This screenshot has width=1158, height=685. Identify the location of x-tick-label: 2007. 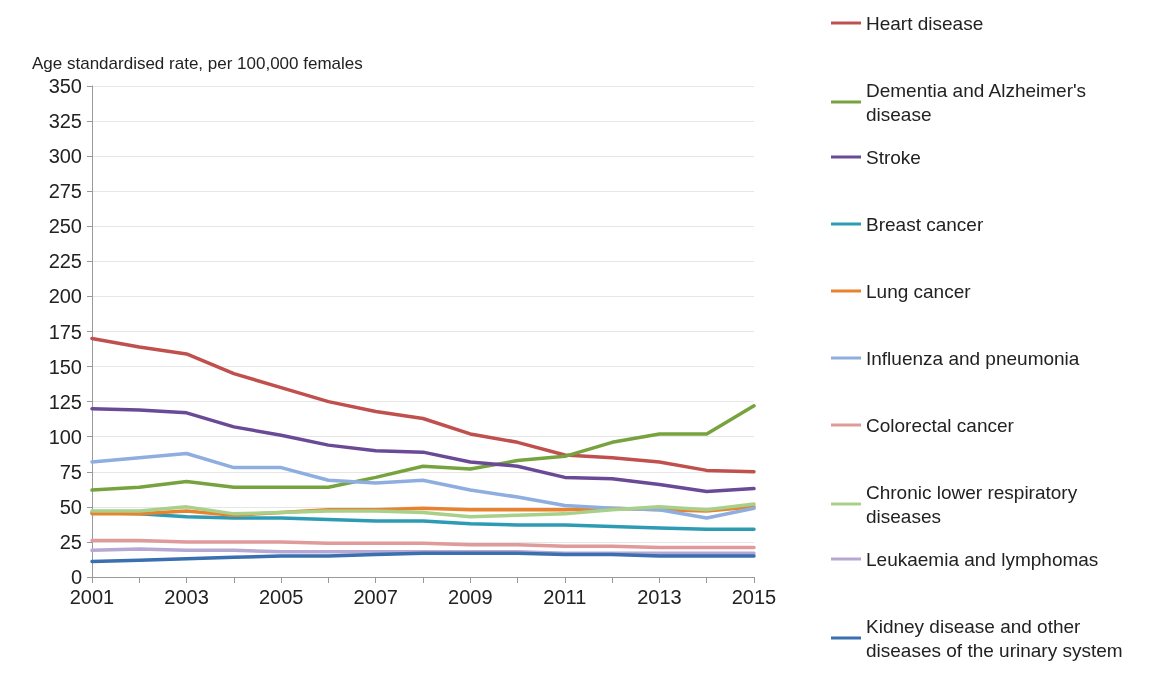
(375, 597).